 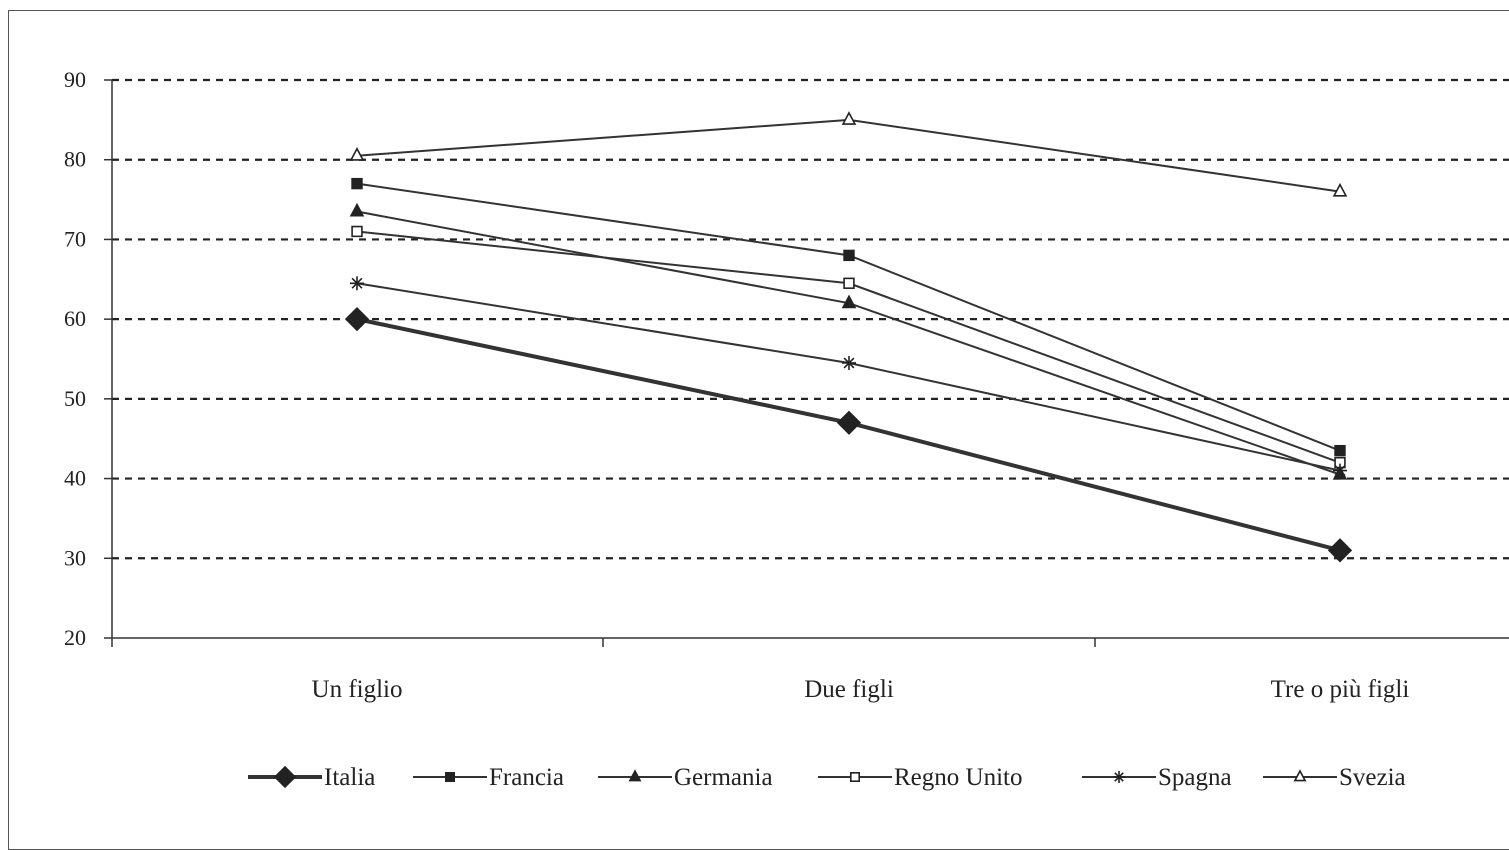 What do you see at coordinates (75, 358) in the screenshot?
I see `y-tick-labels: 20 30 40 50 60 70 80 90` at bounding box center [75, 358].